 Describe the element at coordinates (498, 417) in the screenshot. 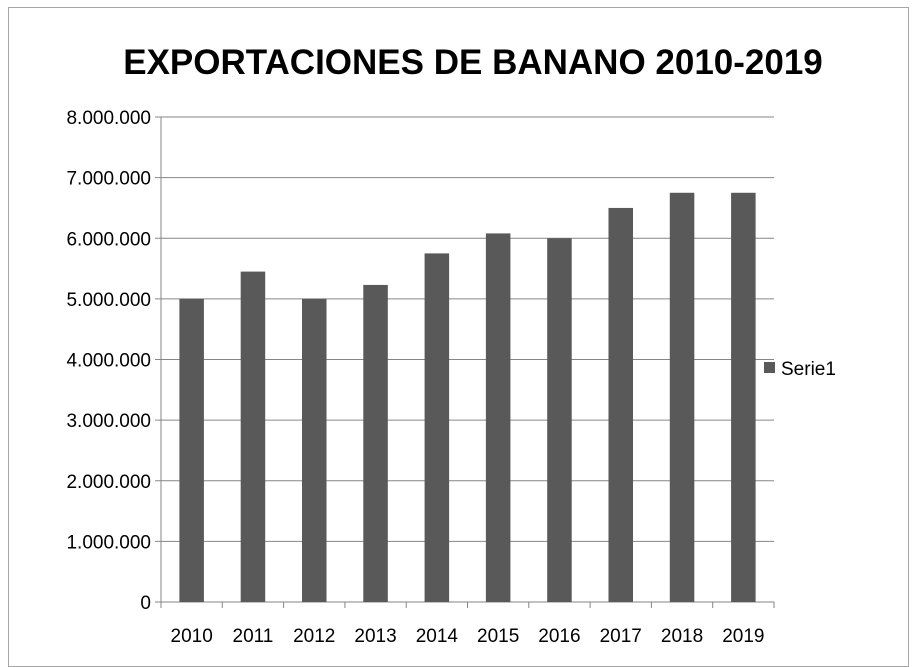

I see `bar-2015` at that location.